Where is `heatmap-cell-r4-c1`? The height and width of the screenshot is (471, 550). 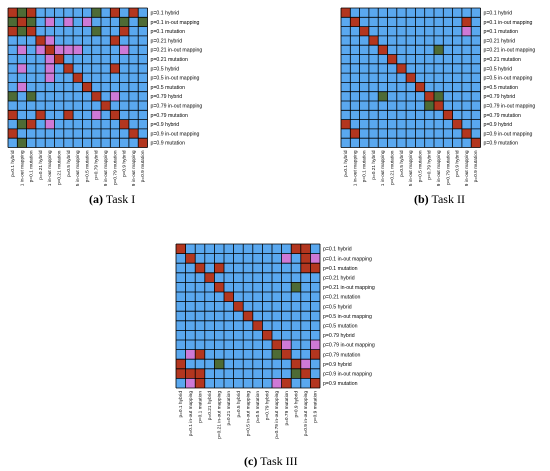
heatmap-cell-r4-c1 is located at coordinates (190, 287).